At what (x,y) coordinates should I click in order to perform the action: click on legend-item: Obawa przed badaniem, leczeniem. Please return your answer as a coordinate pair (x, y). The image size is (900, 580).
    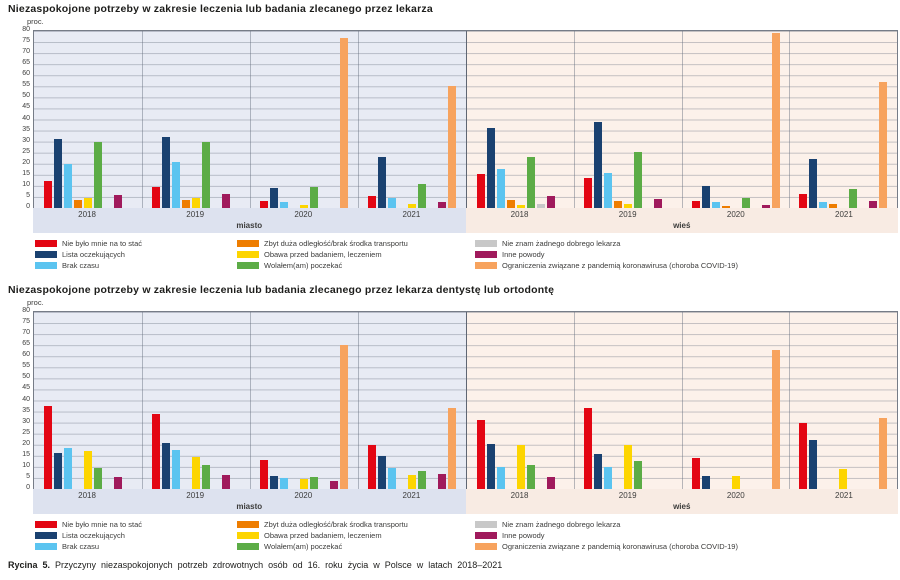
    Looking at the image, I should click on (356, 535).